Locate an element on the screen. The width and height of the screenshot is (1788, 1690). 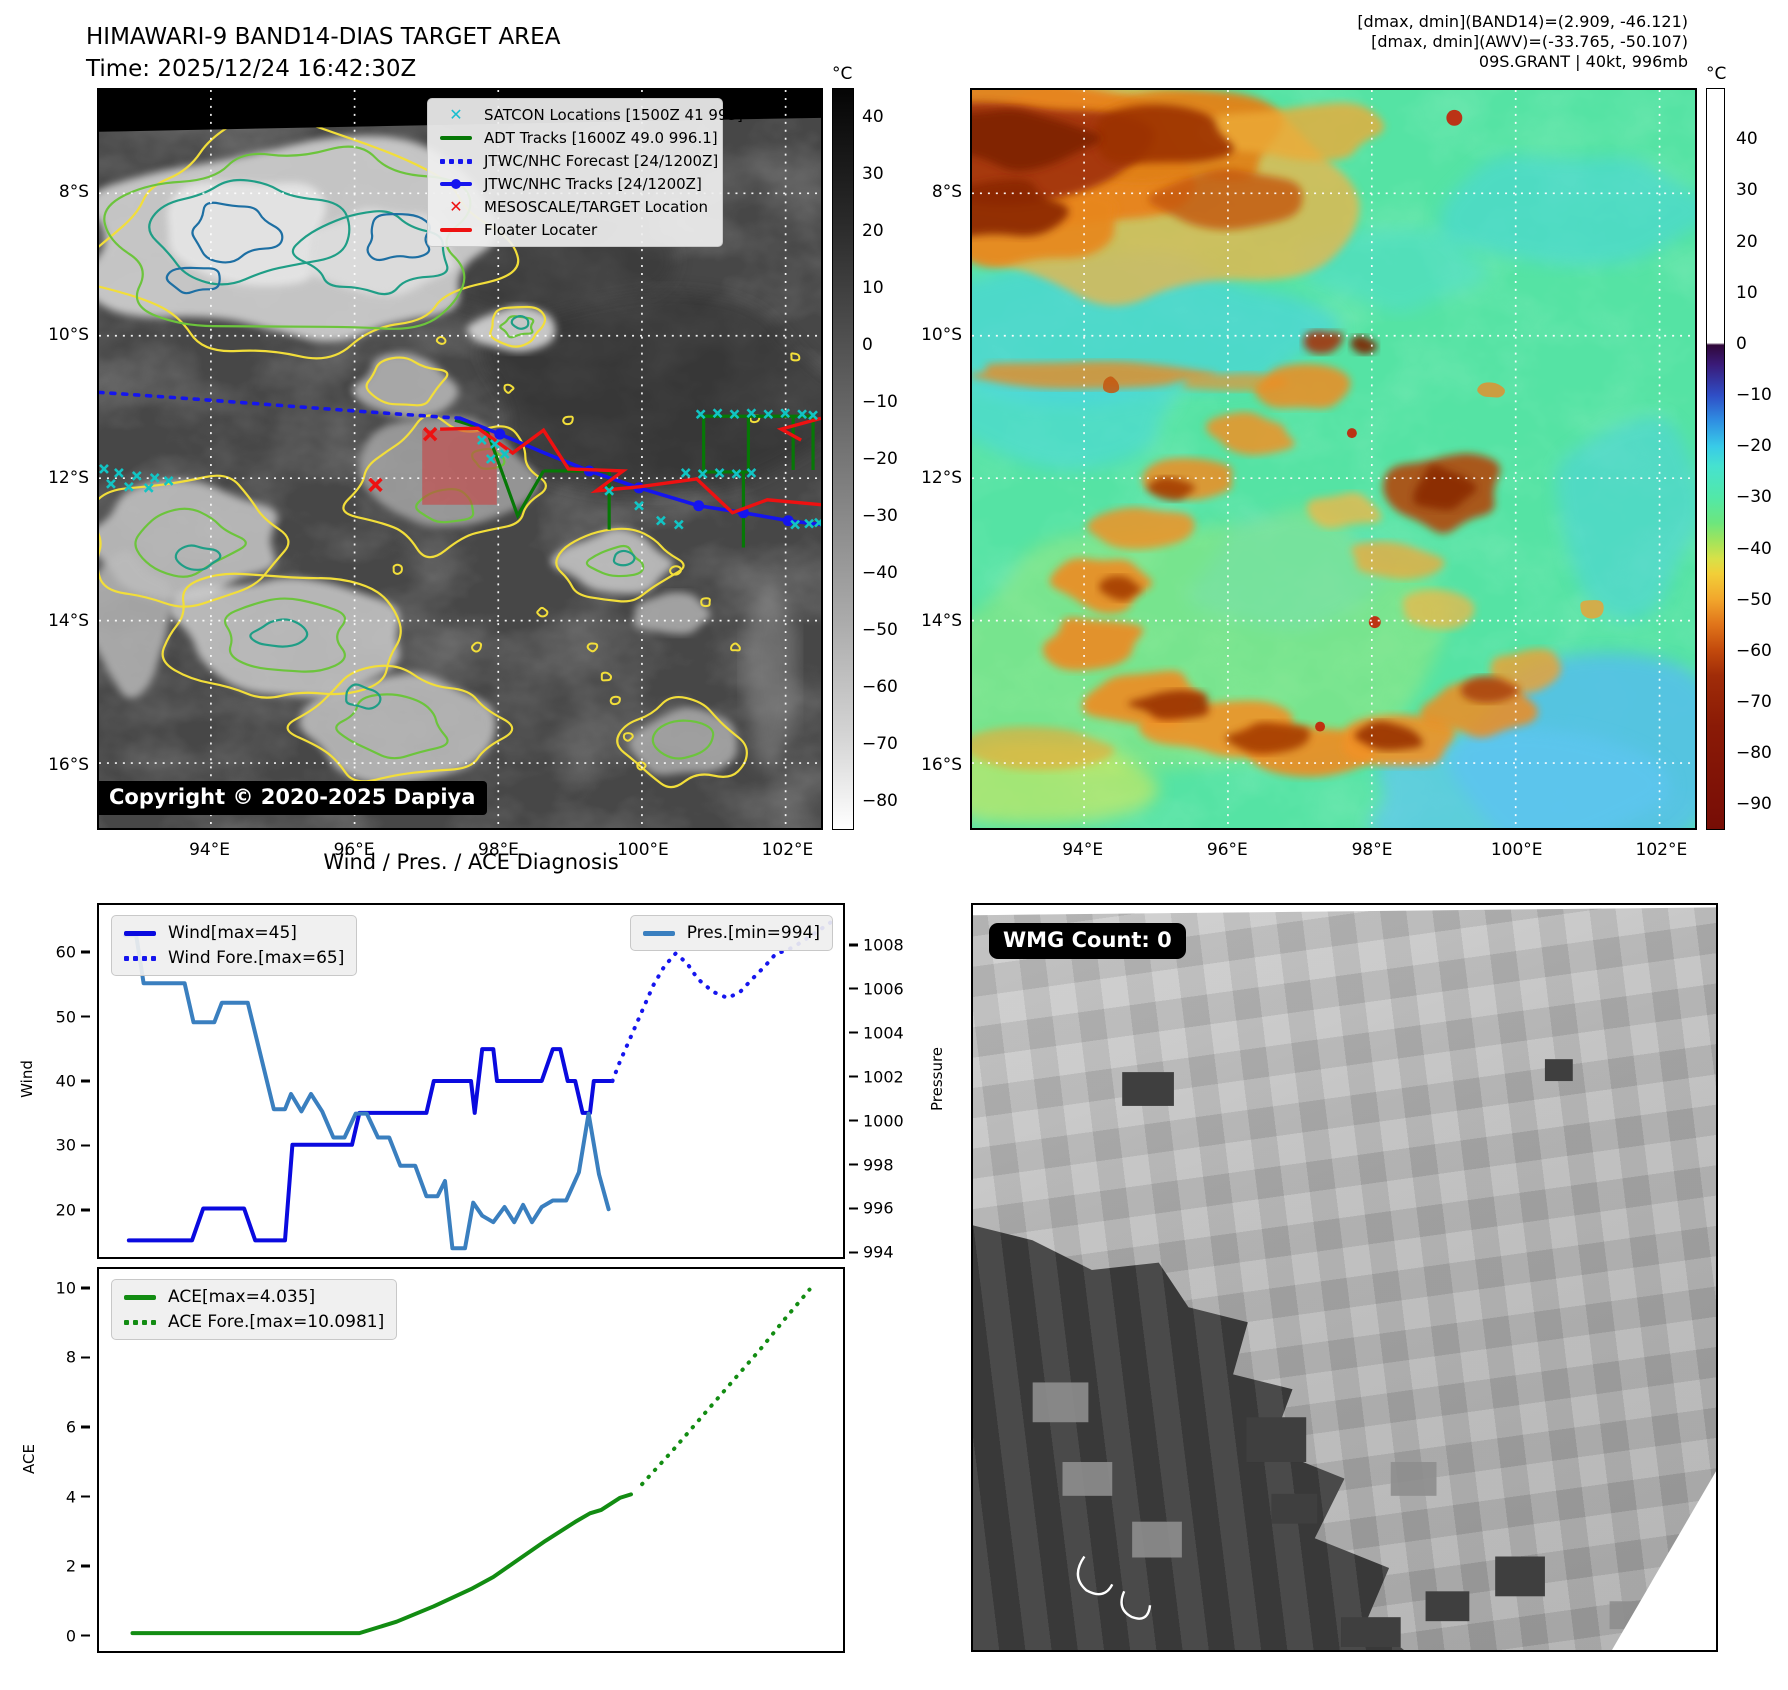
band14-cbar-unit: °C is located at coordinates (842, 74).